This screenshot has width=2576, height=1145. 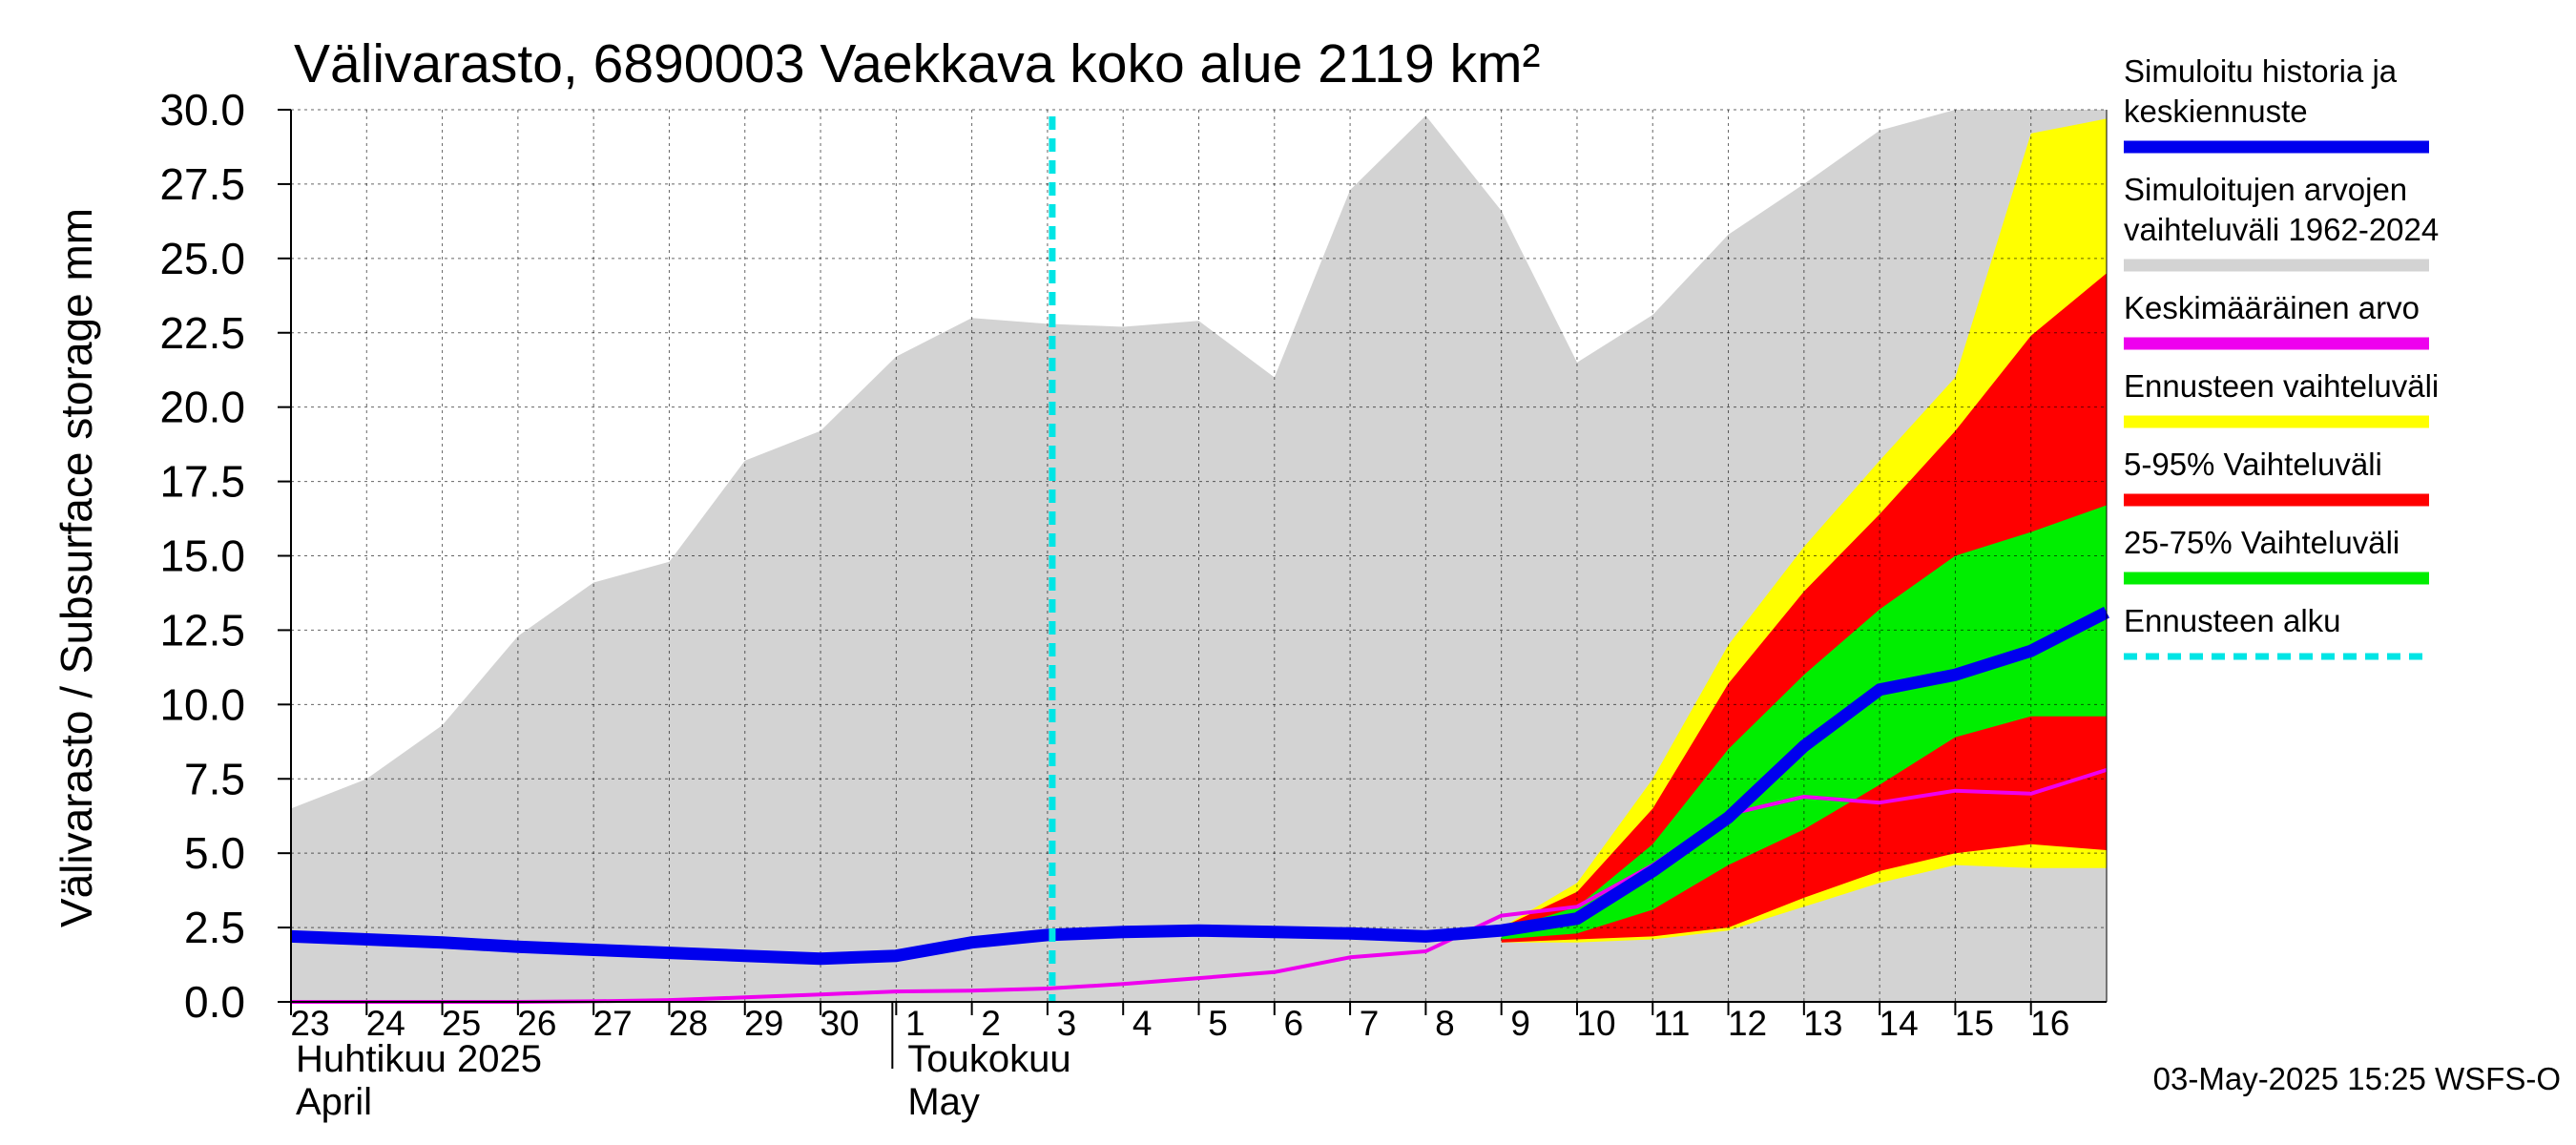 I want to click on legend-label: 25-75% Vaihteluväli, so click(x=2261, y=542).